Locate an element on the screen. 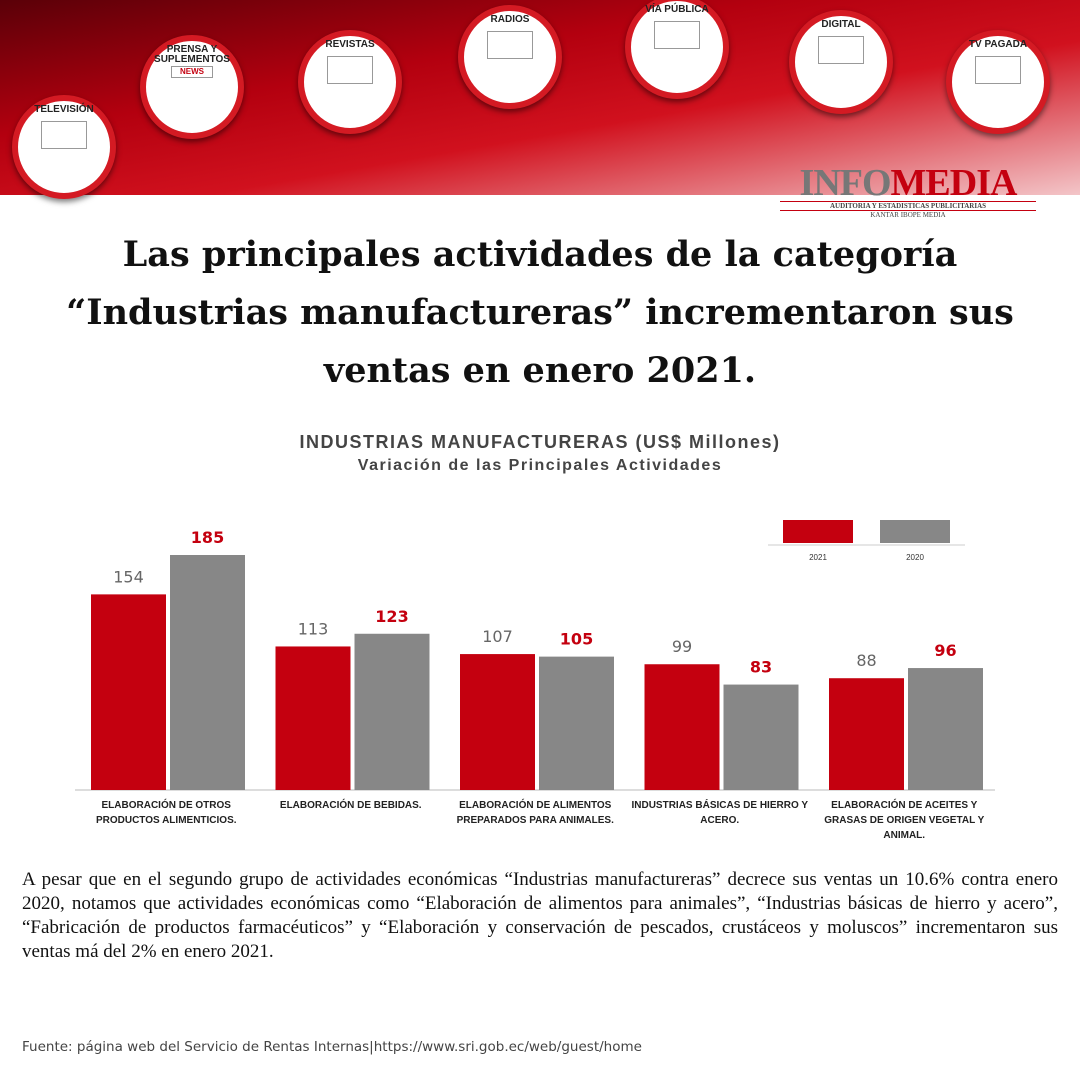 This screenshot has height=1080, width=1080. legend-label: 2021 is located at coordinates (818, 557).